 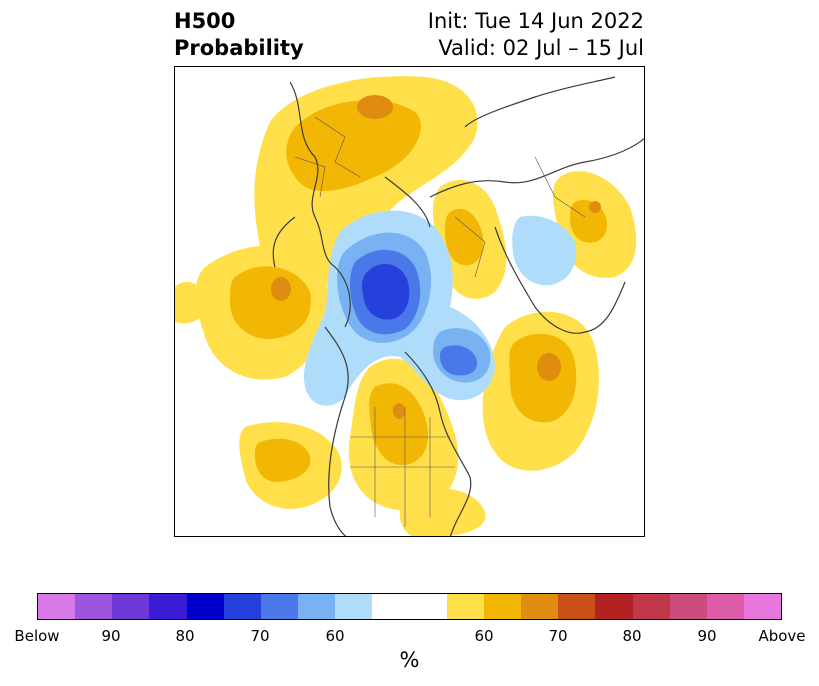 I want to click on below-strongest-regions, so click(x=386, y=291).